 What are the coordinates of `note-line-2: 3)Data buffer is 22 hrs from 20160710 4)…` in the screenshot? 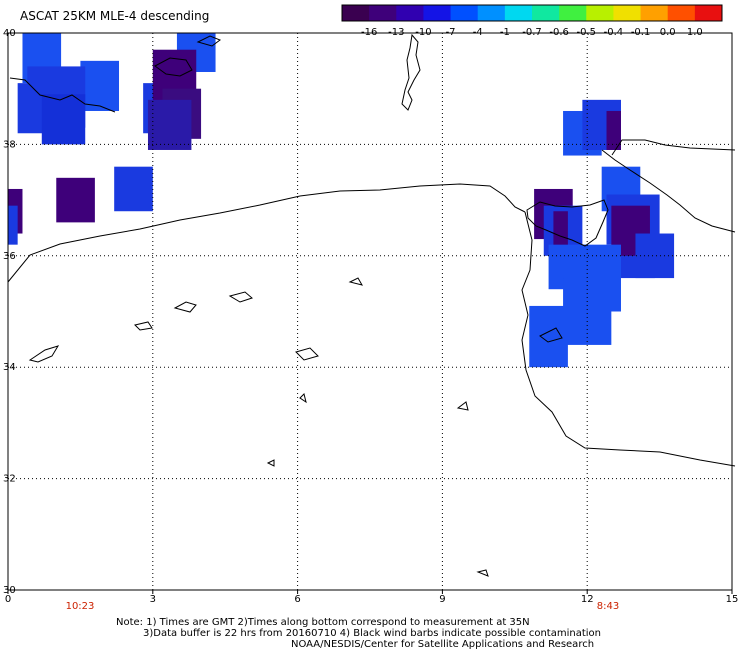 It's located at (372, 633).